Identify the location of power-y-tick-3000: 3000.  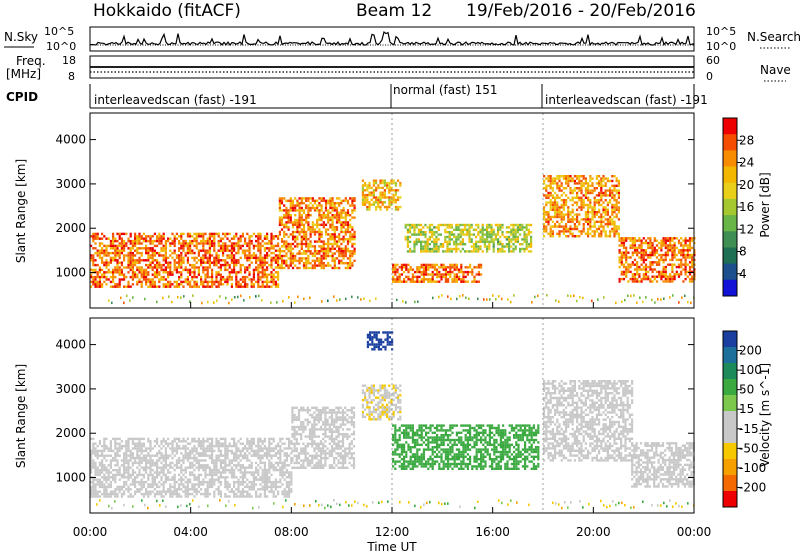
(70, 184).